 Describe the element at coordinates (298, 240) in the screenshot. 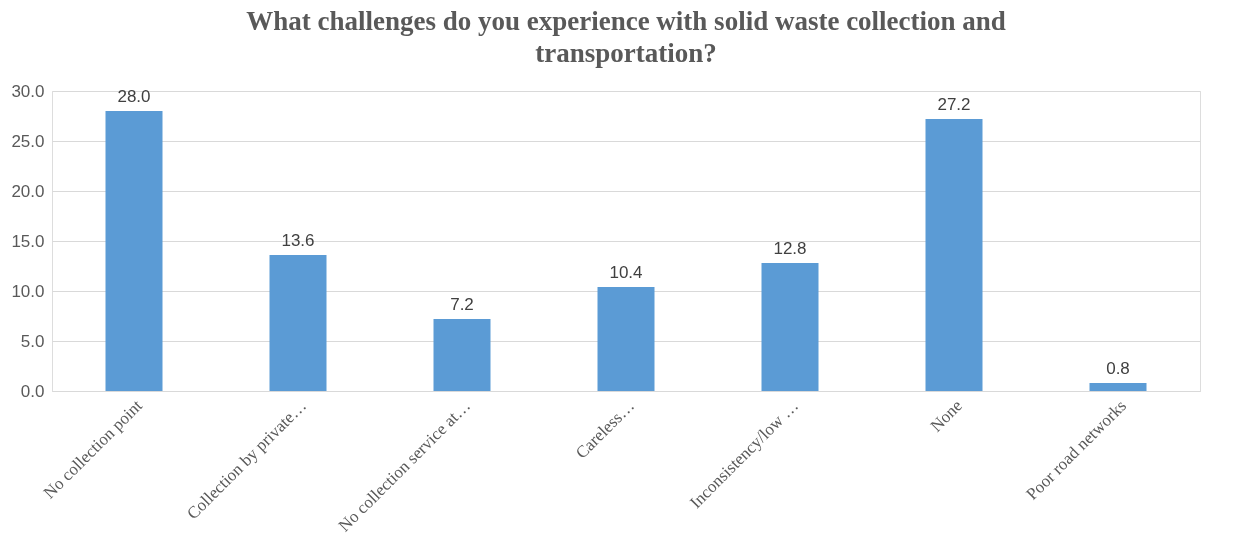

I see `data-label: 13.6` at that location.